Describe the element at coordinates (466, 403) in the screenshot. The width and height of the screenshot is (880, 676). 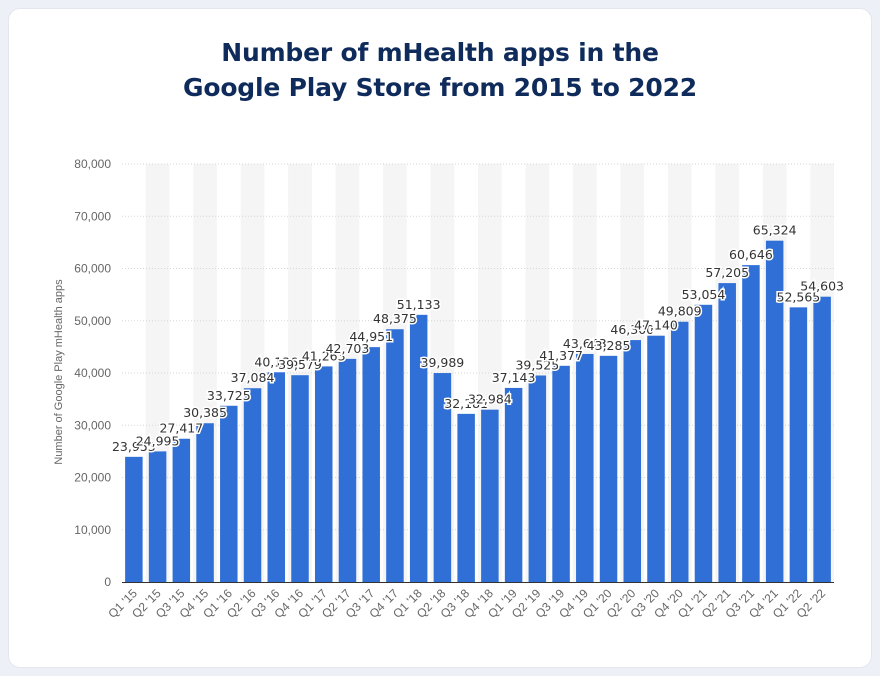
I see `value-label: 32,181` at that location.